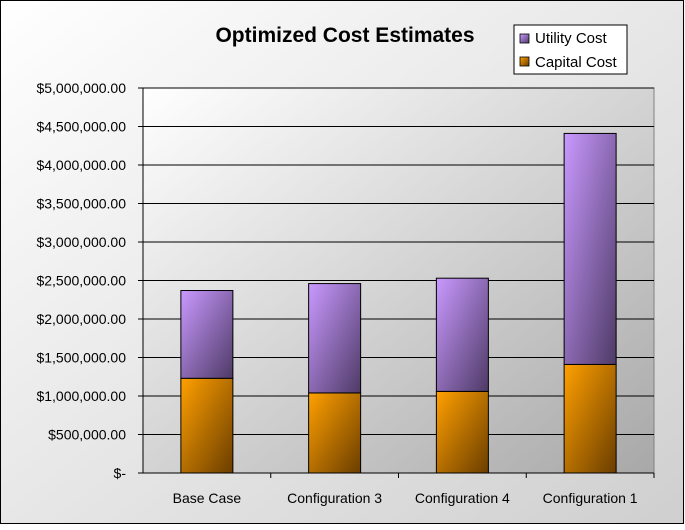  I want to click on x-tick-label: Configuration 1, so click(590, 498).